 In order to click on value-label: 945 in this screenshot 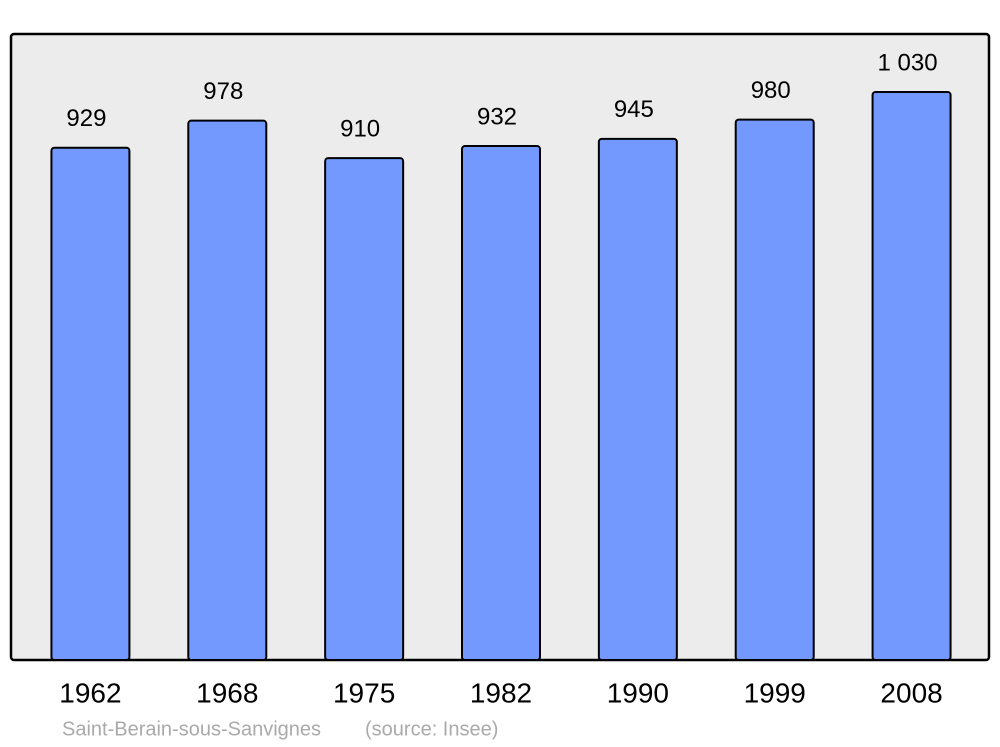, I will do `click(634, 109)`.